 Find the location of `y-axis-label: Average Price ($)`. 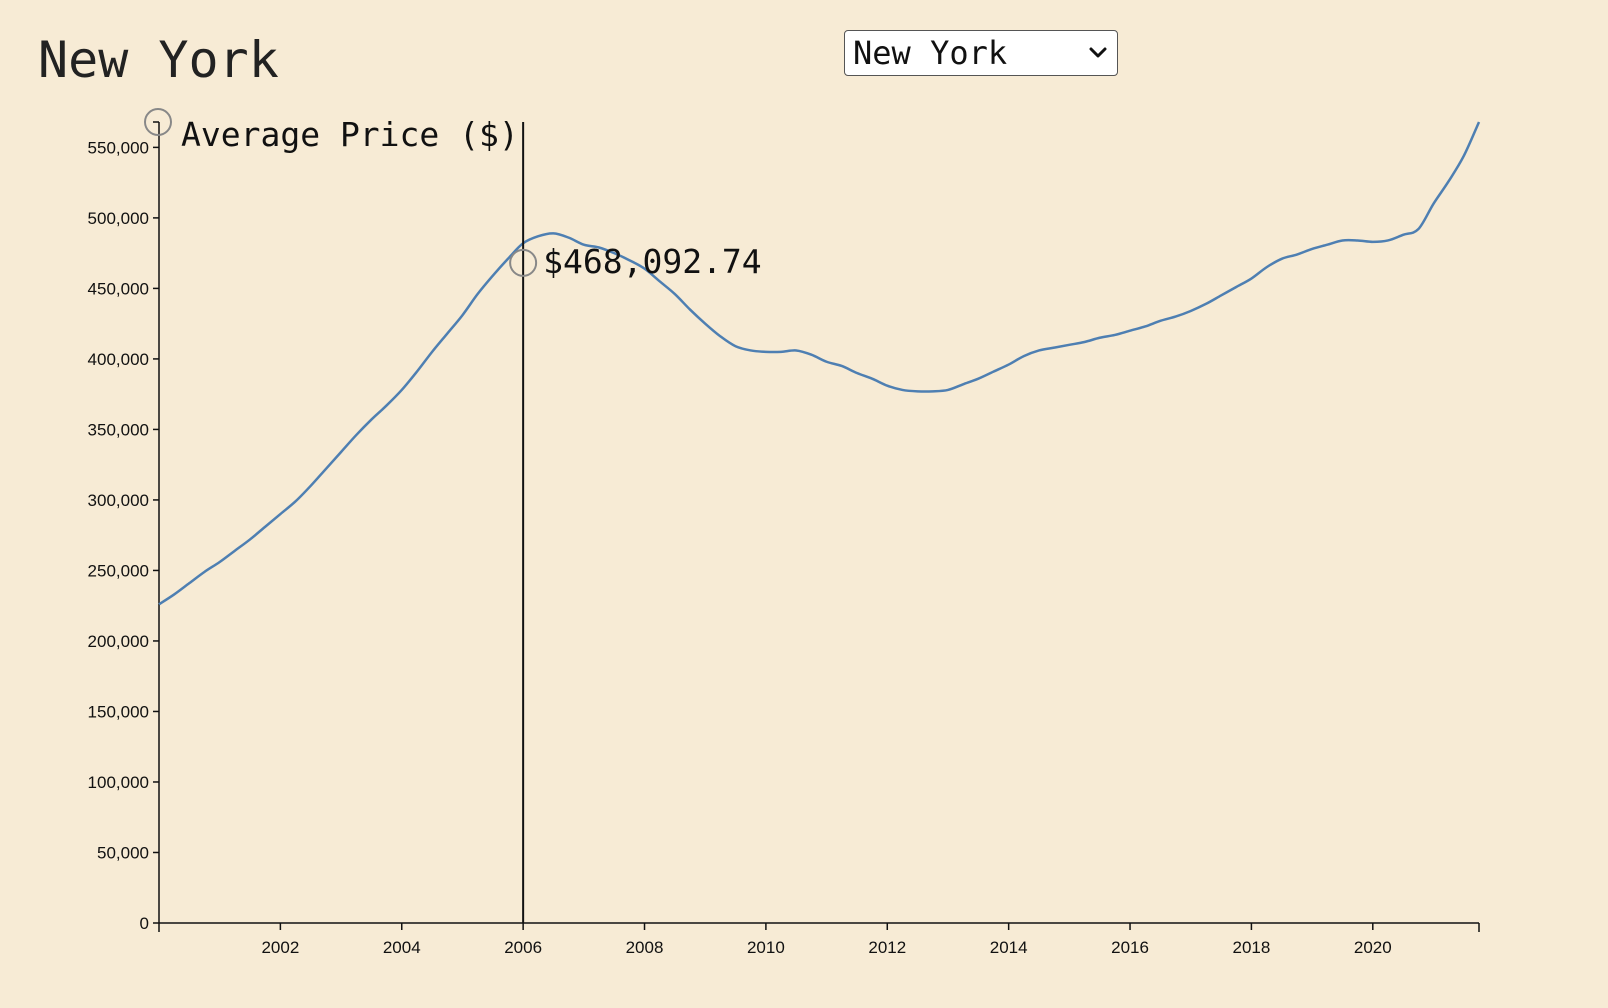

y-axis-label: Average Price ($) is located at coordinates (350, 134).